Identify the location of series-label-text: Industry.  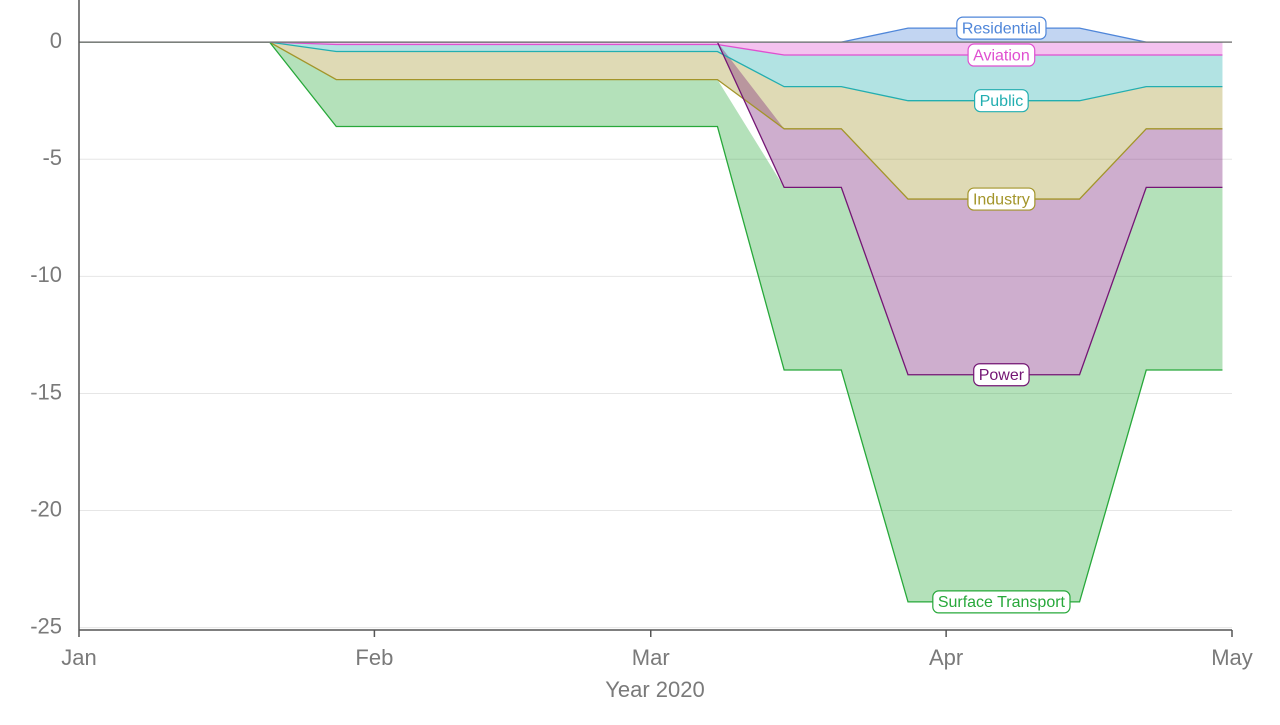
(1001, 199).